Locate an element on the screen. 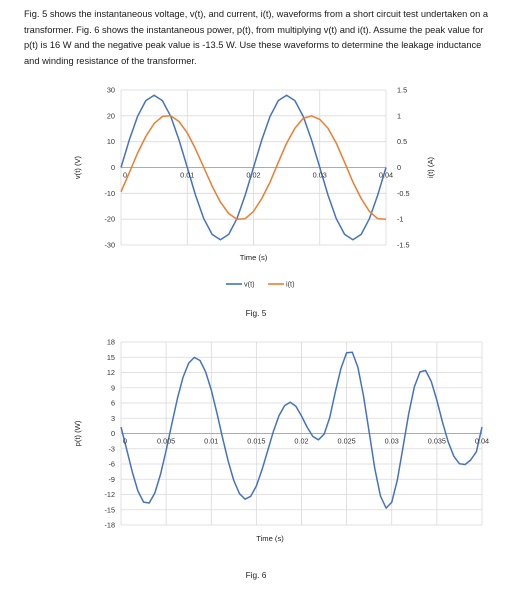 This screenshot has height=593, width=513. fig5-caption: Fig. 5 is located at coordinates (256, 313).